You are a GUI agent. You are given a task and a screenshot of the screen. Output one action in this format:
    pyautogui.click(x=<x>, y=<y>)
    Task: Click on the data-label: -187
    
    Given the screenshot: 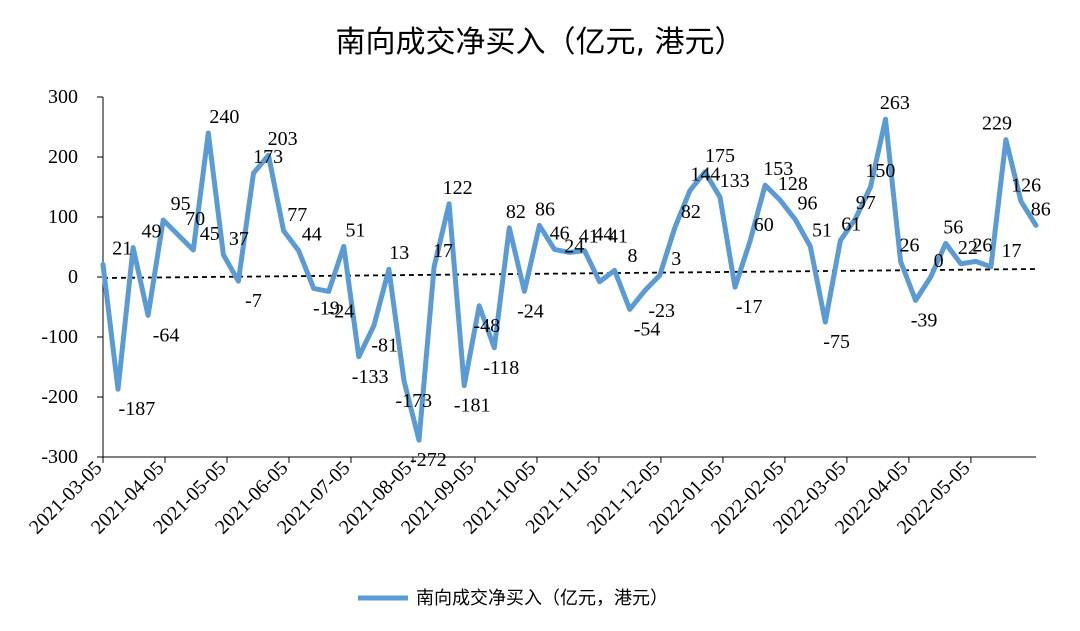 What is the action you would take?
    pyautogui.click(x=137, y=409)
    